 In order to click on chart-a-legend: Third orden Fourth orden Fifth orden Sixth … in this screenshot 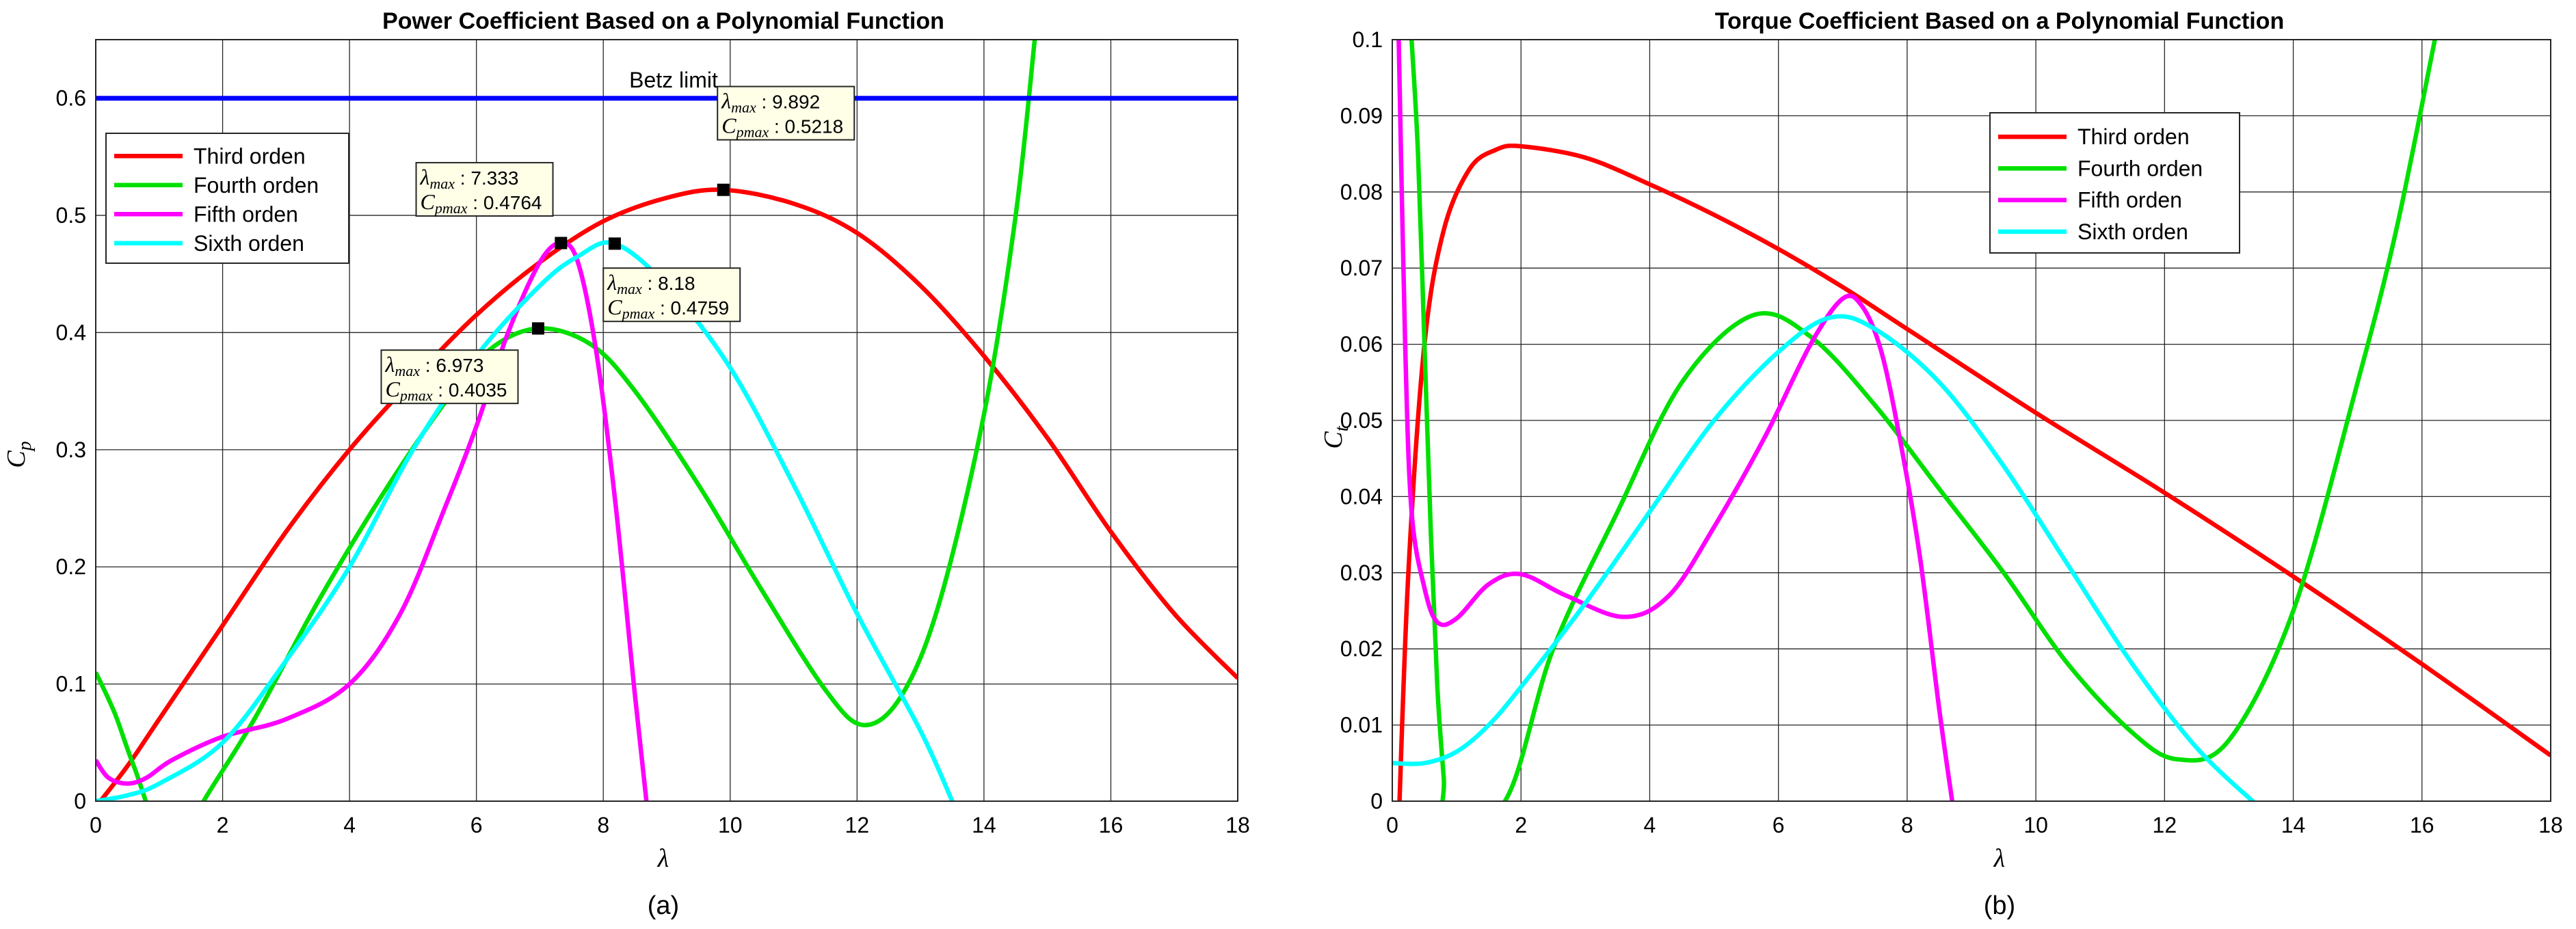, I will do `click(227, 198)`.